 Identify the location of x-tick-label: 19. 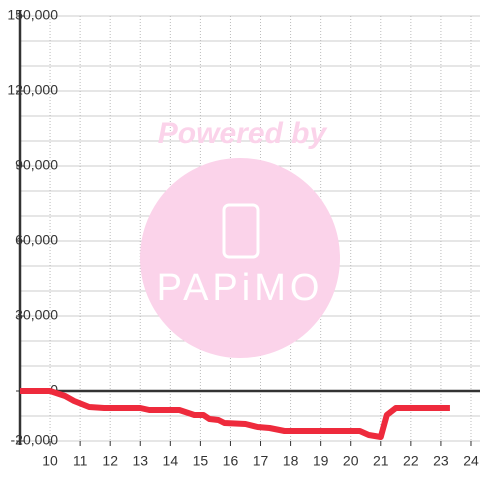
(321, 461).